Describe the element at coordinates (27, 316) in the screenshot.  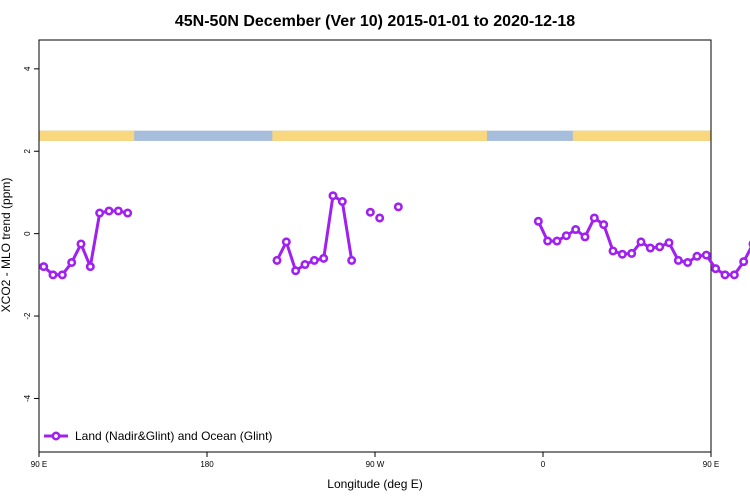
I see `y-tick-label: -2` at that location.